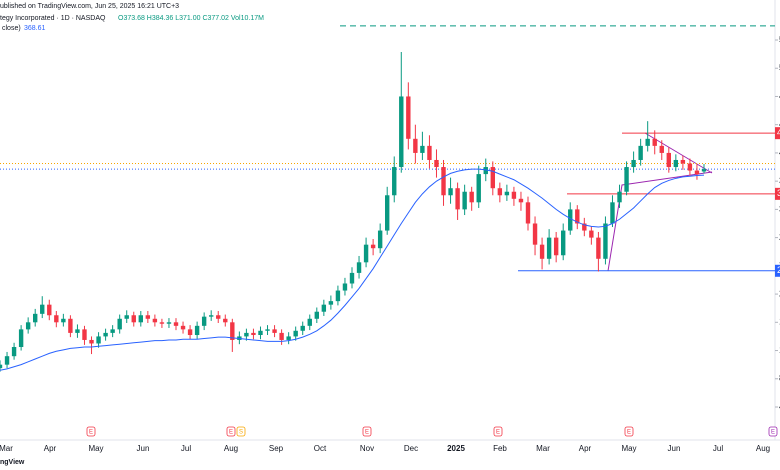 The image size is (780, 470). Describe the element at coordinates (276, 448) in the screenshot. I see `x-tick-label: Sep` at that location.